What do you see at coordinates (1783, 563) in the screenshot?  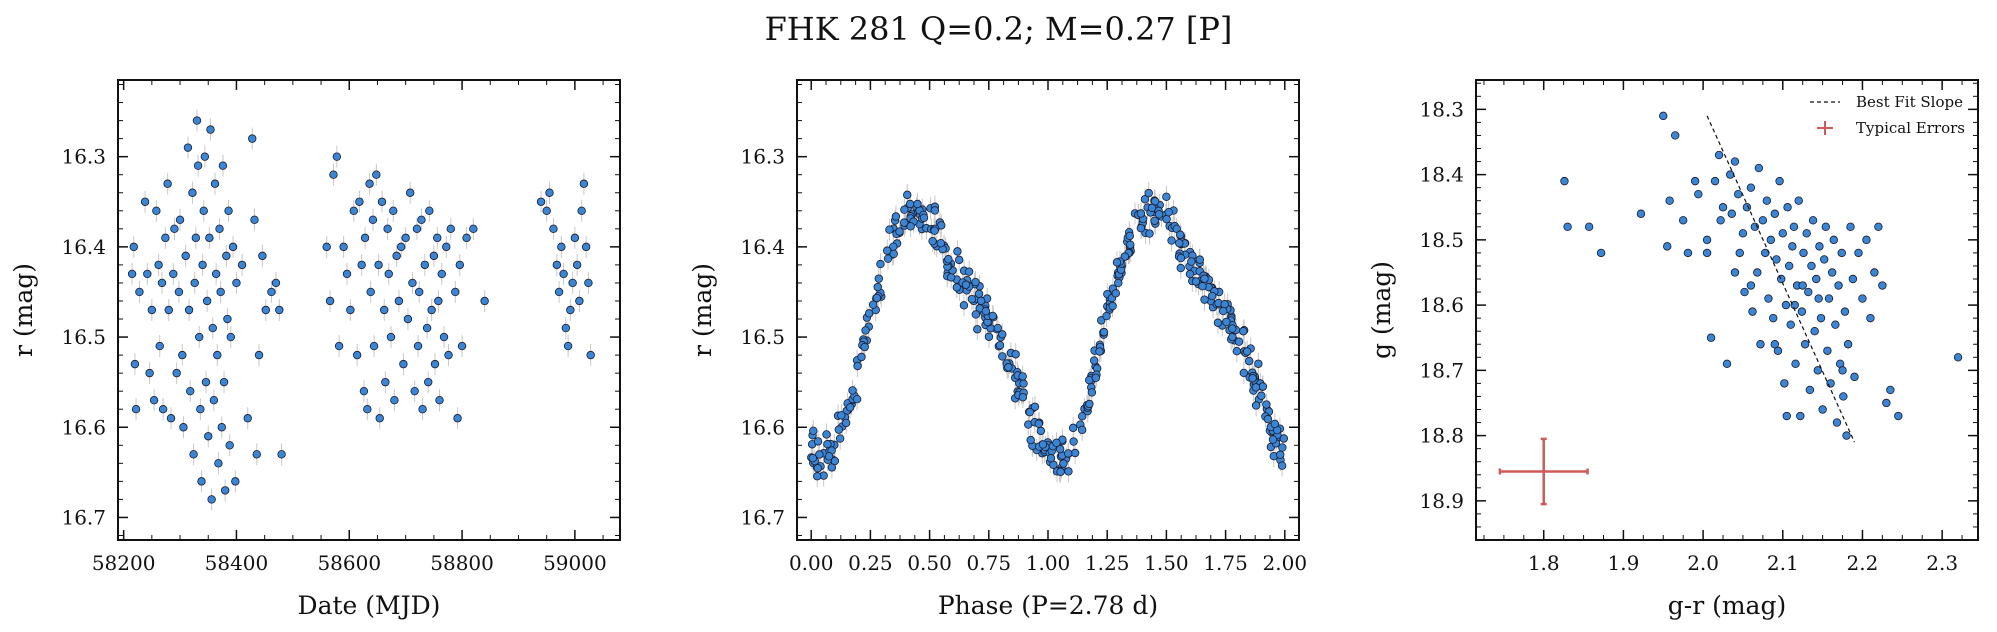 I see `x-tick-label: 2.1` at bounding box center [1783, 563].